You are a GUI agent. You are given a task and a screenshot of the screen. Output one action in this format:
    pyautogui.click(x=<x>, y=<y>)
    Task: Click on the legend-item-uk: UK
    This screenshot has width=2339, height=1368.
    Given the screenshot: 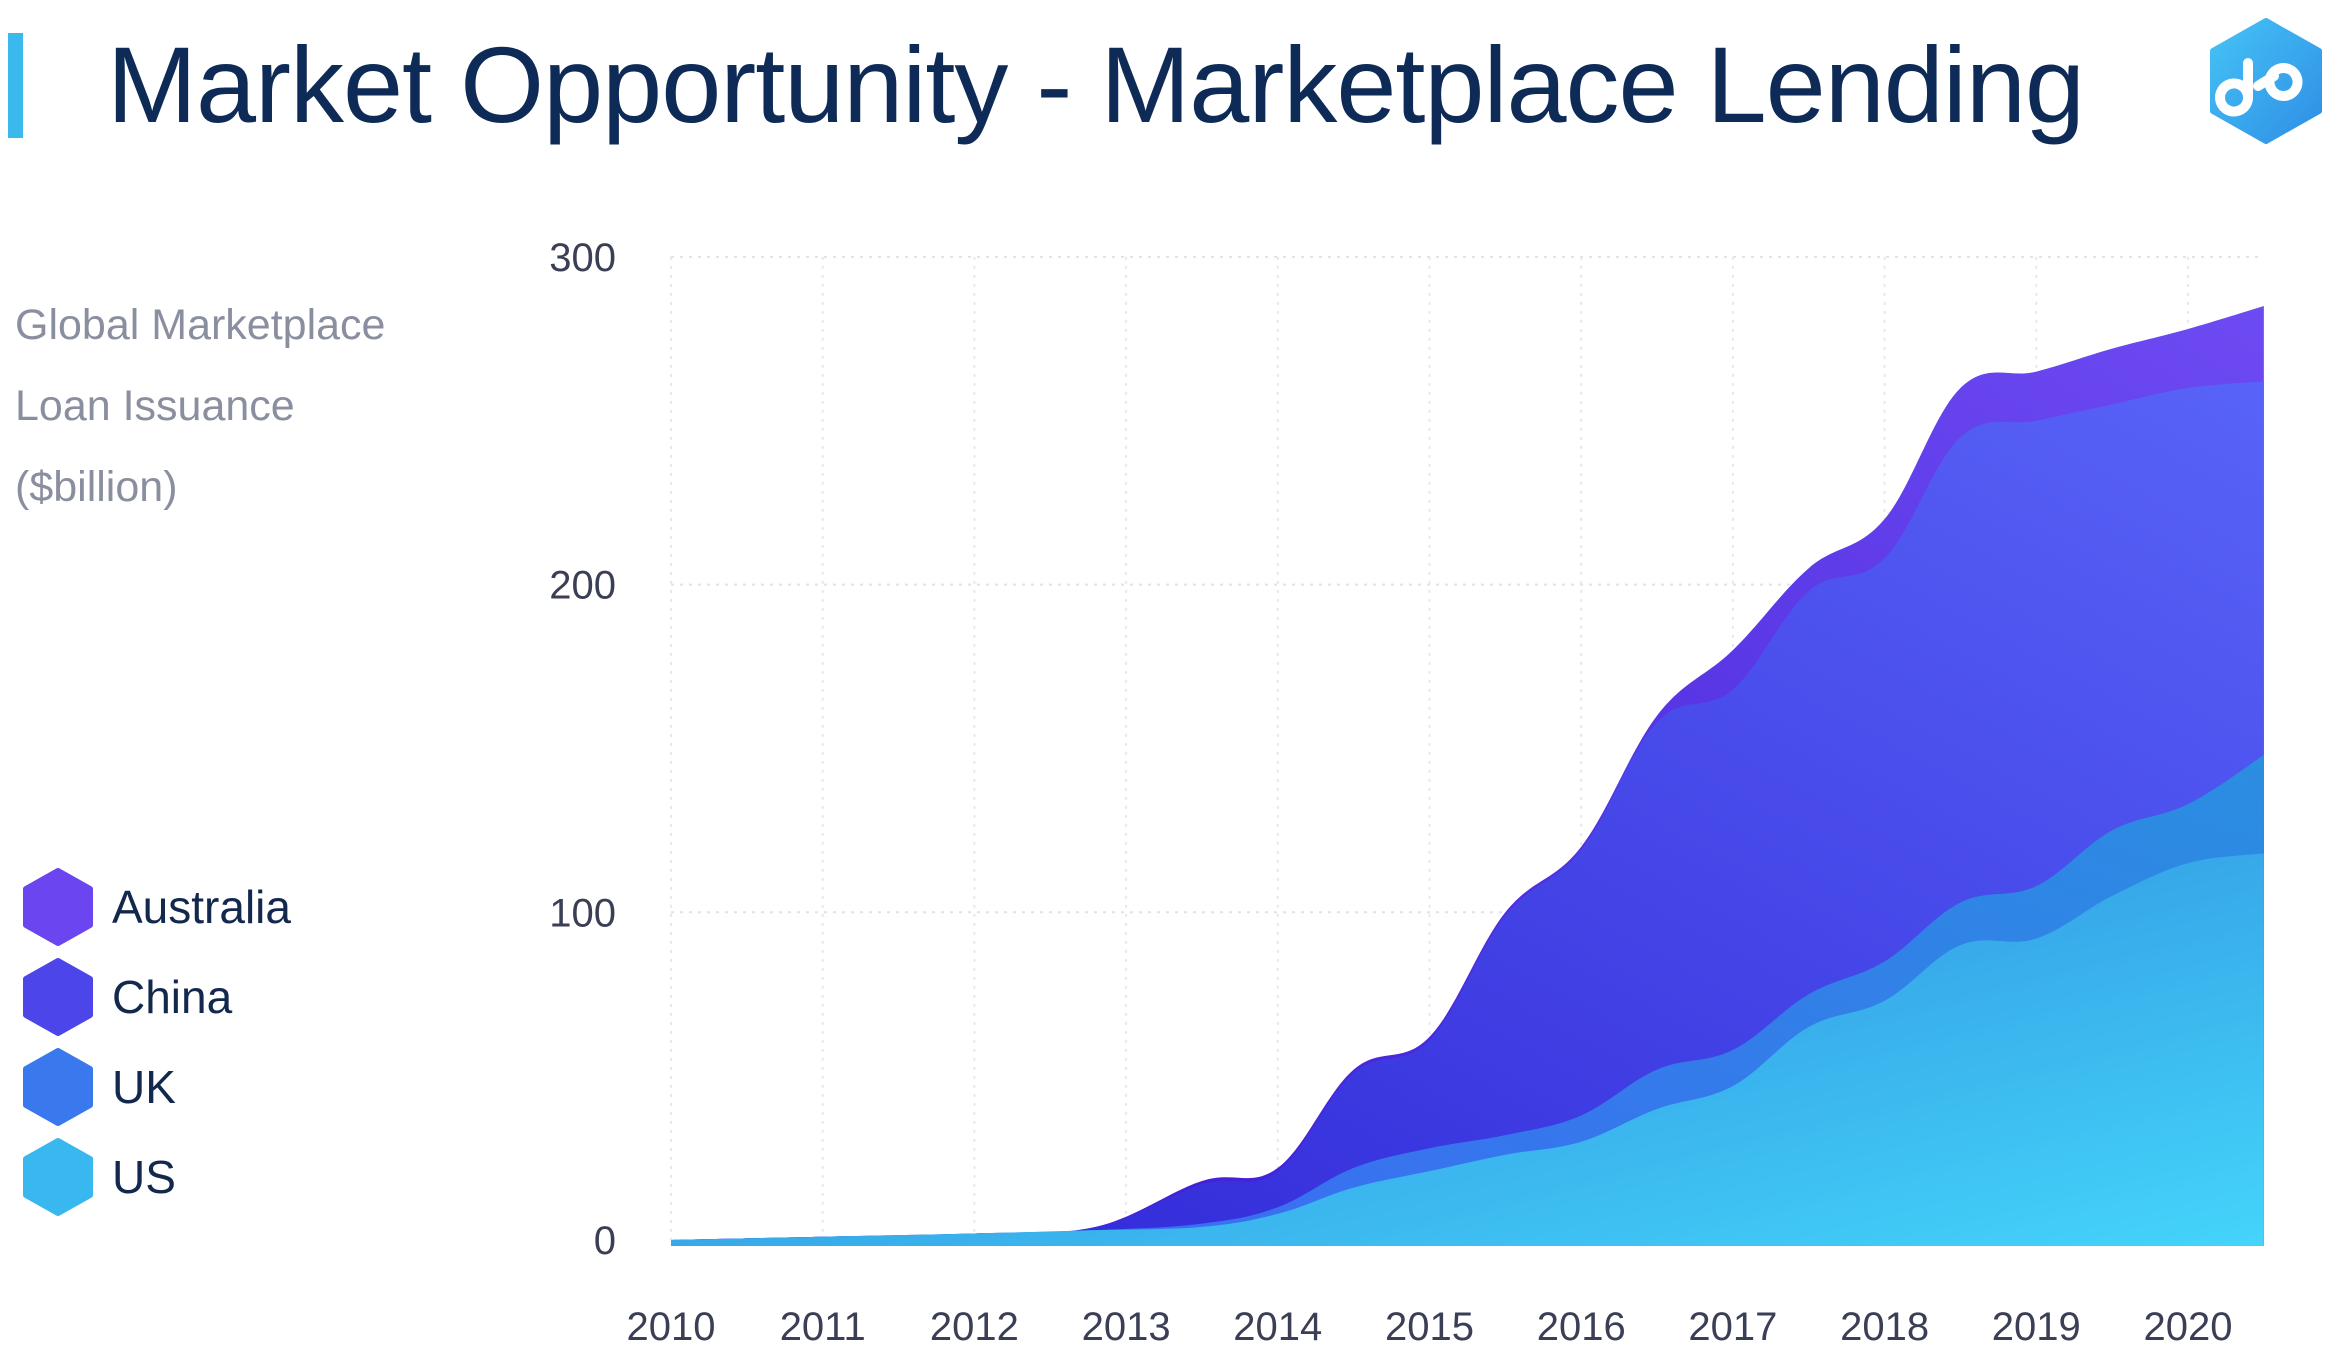 What is the action you would take?
    pyautogui.click(x=156, y=1087)
    